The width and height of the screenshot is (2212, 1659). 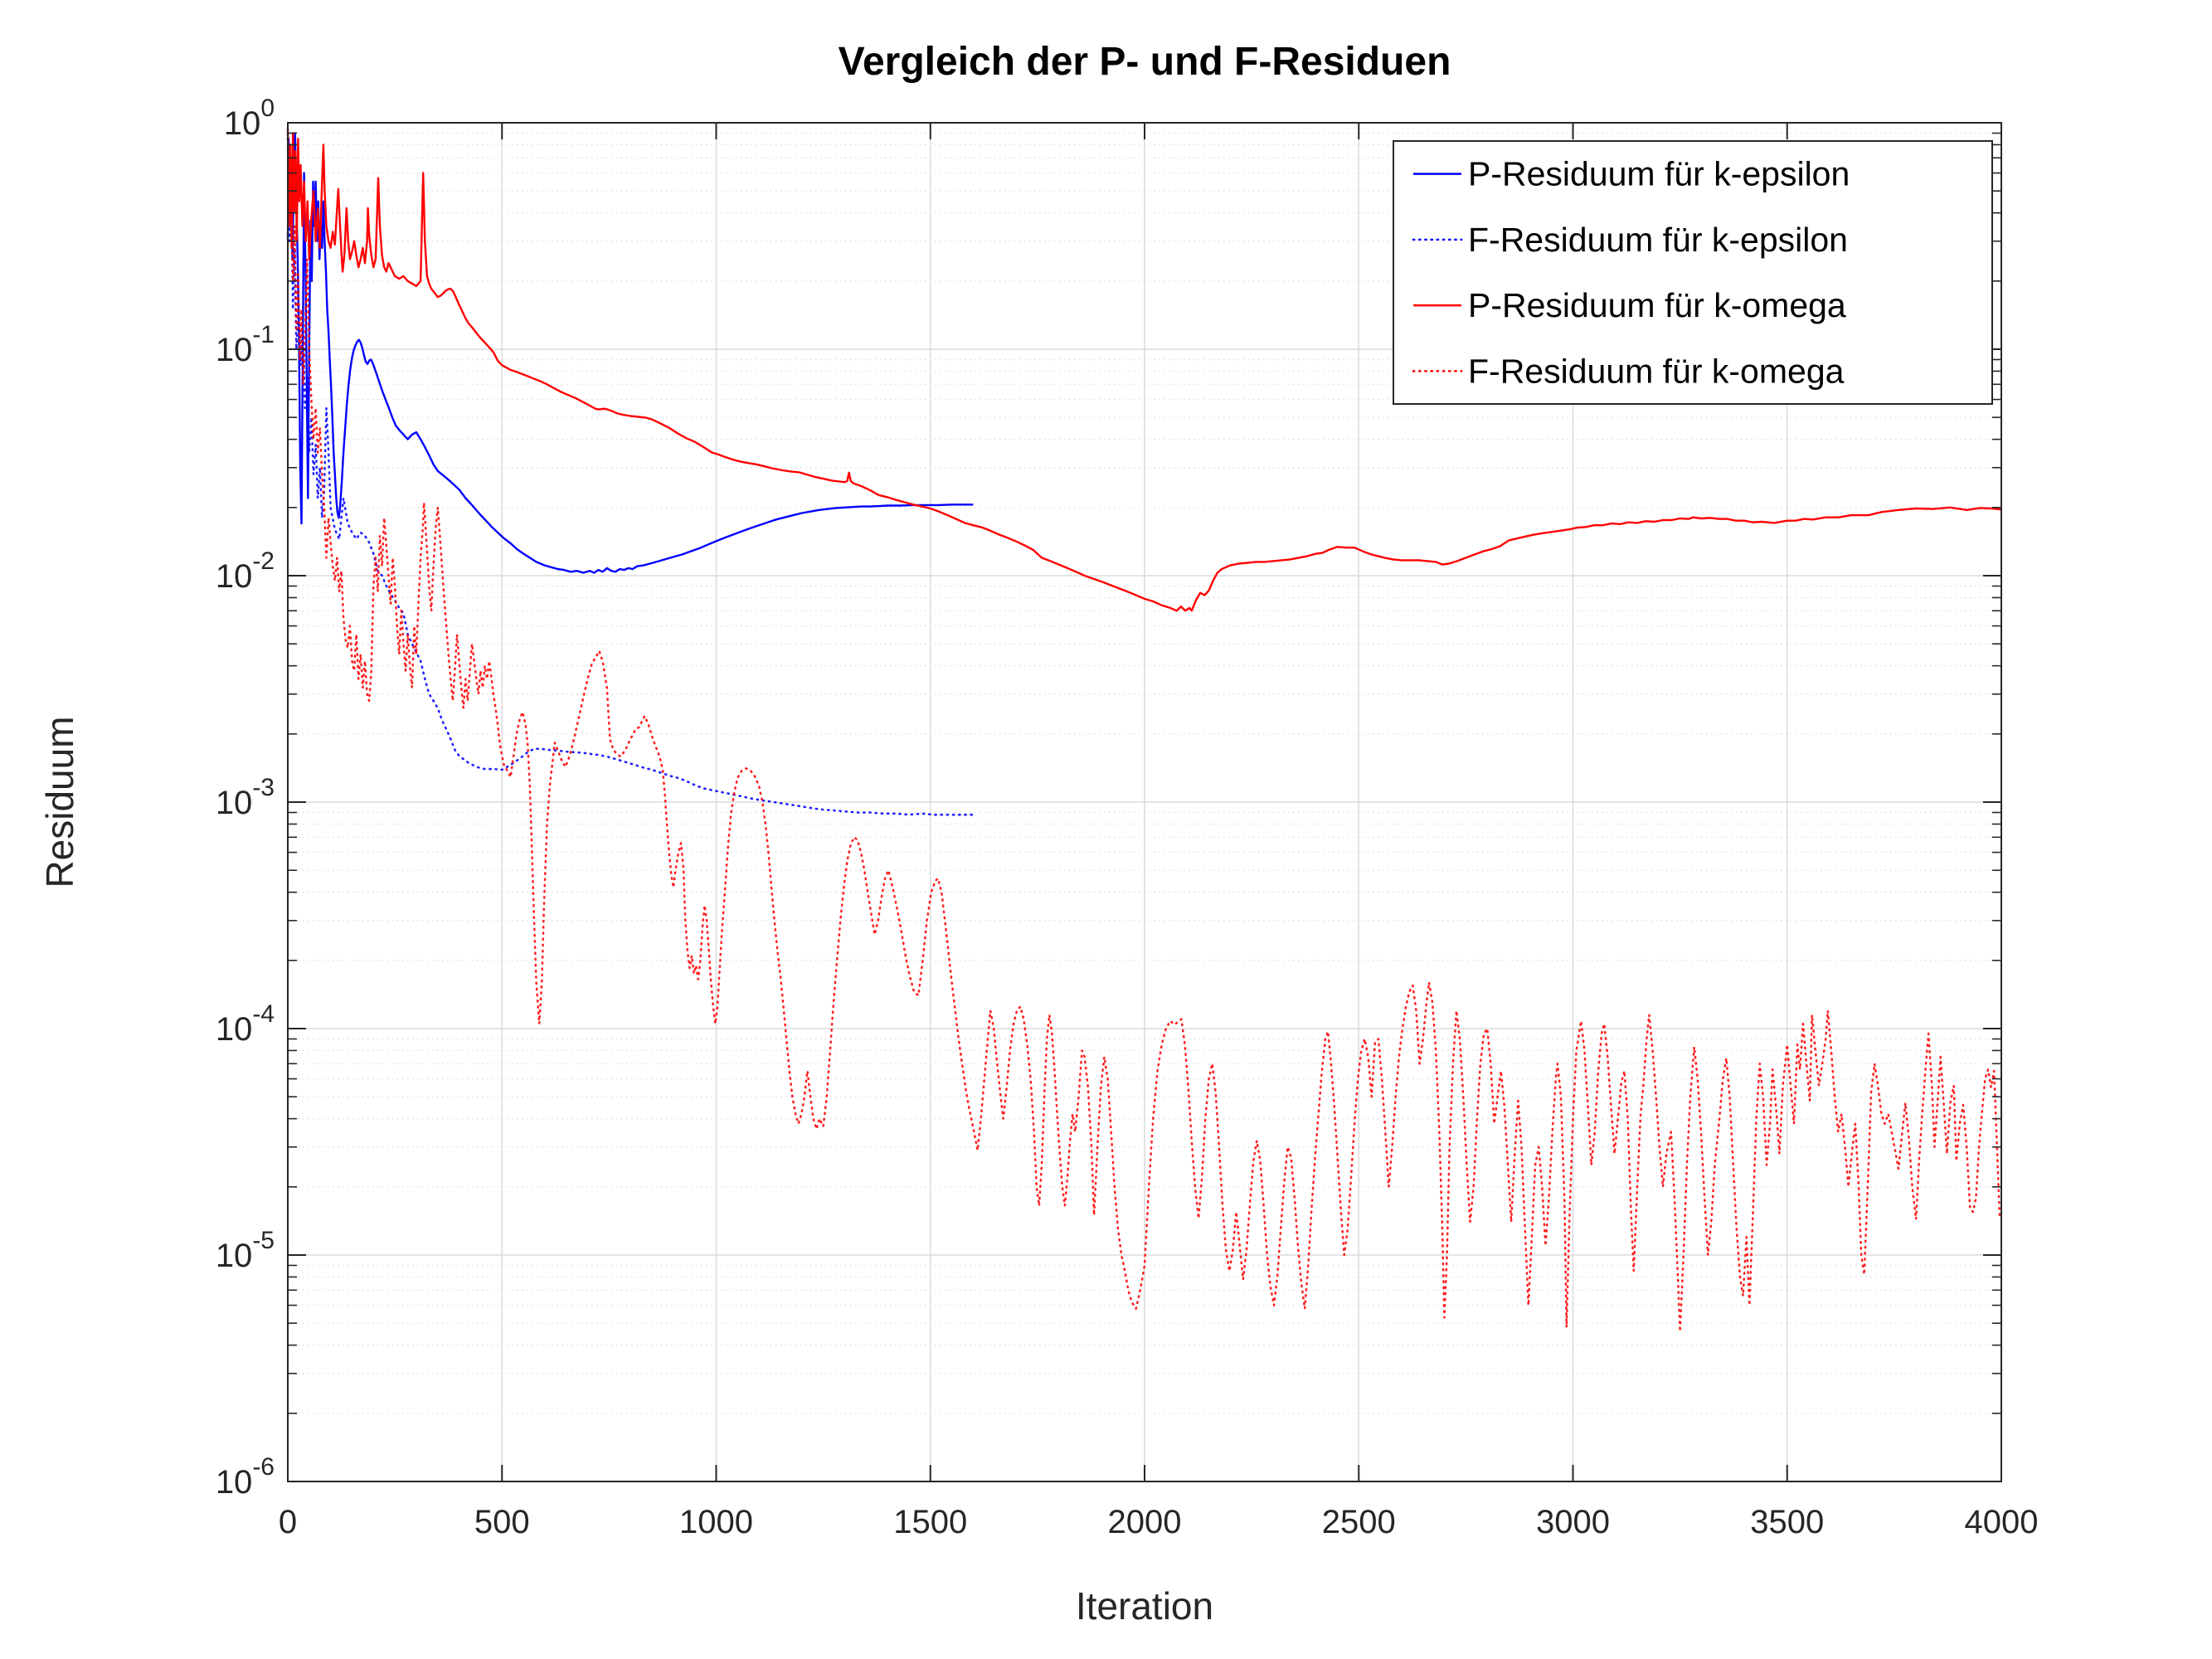 I want to click on y-tick-label: 10⁻¹, so click(x=246, y=344).